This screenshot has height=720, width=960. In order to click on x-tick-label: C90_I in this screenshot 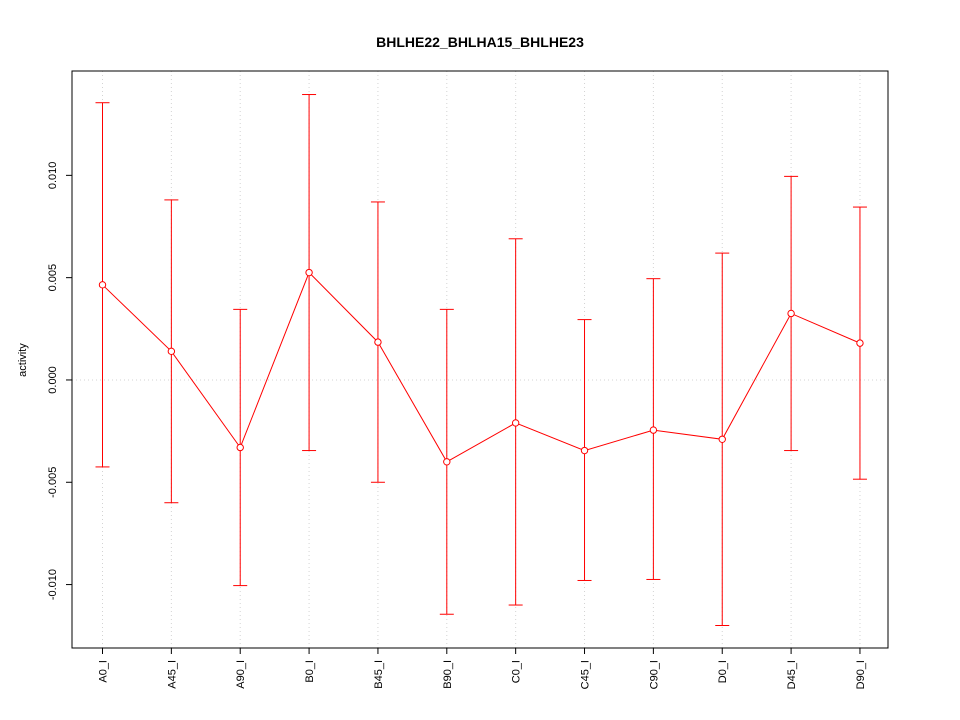, I will do `click(654, 674)`.